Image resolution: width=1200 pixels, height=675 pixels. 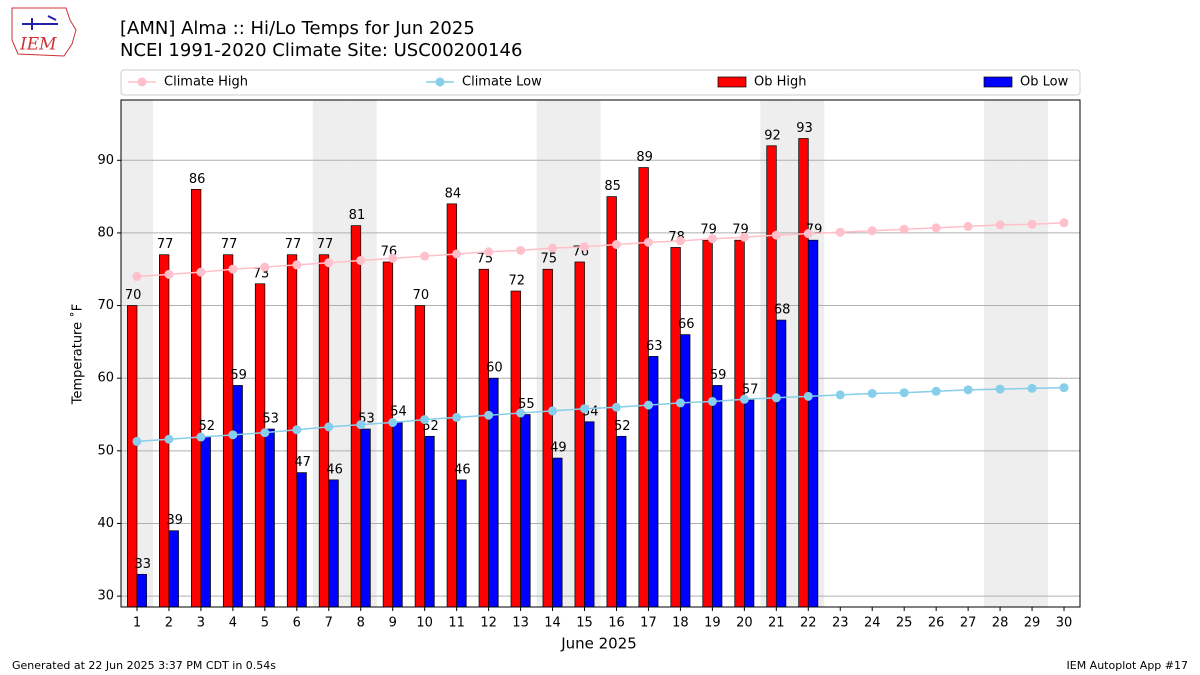 I want to click on legend-box, so click(x=600, y=82).